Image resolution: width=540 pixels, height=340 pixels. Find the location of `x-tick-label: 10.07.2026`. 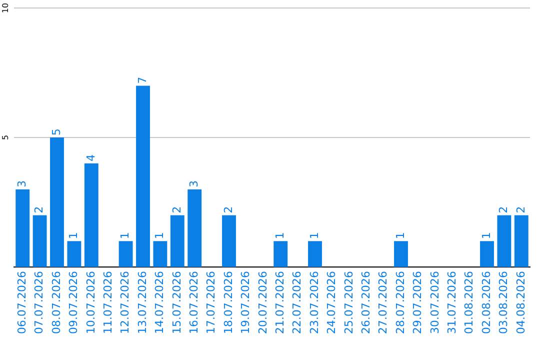

x-tick-label: 10.07.2026 is located at coordinates (91, 302).